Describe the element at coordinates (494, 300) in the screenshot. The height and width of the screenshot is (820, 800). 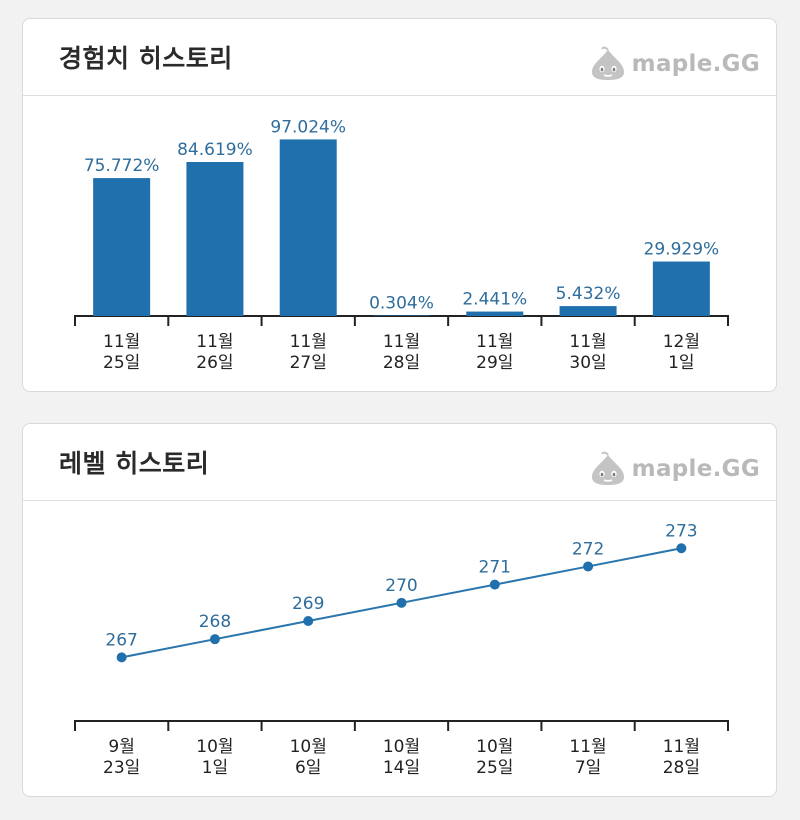
I see `exp-bar-value-label: 2.441%` at that location.